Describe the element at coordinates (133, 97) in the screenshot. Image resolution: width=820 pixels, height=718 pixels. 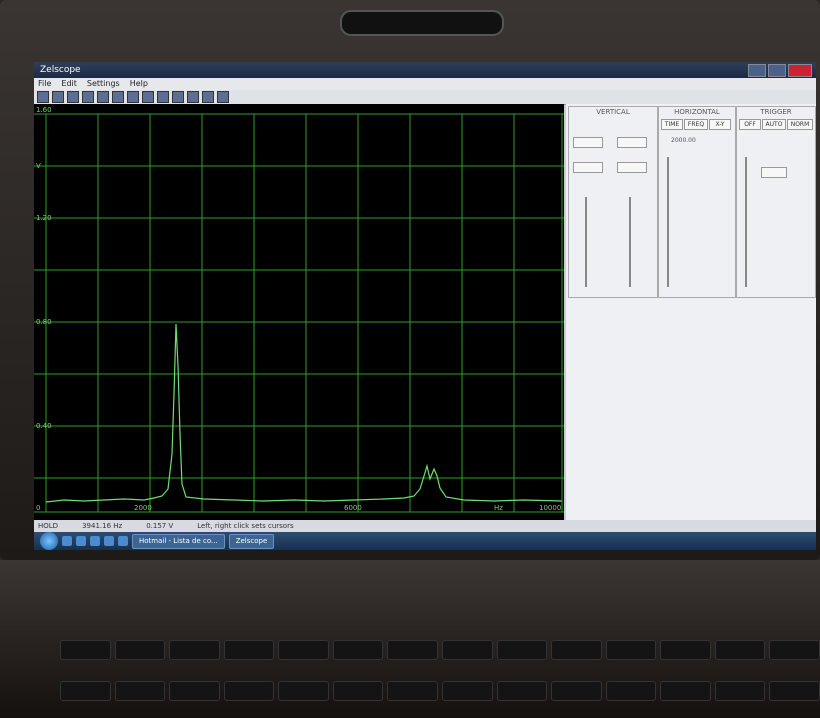
I see `copy-icon` at that location.